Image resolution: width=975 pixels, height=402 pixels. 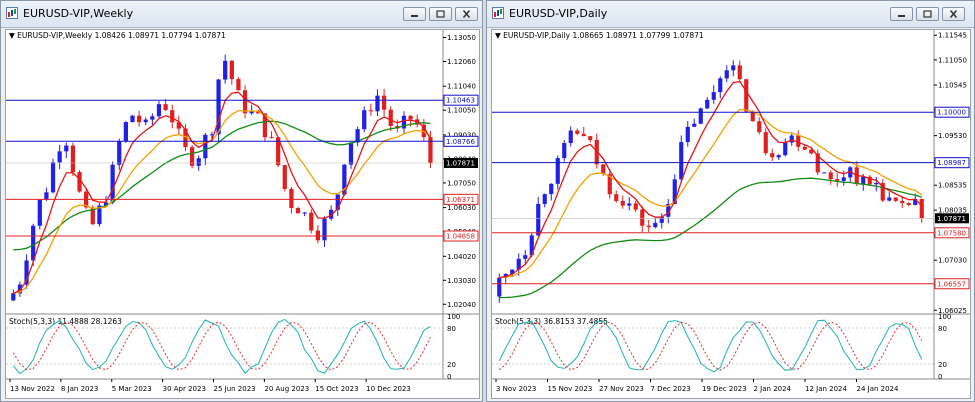 What do you see at coordinates (460, 142) in the screenshot?
I see `level-label: 1.08766` at bounding box center [460, 142].